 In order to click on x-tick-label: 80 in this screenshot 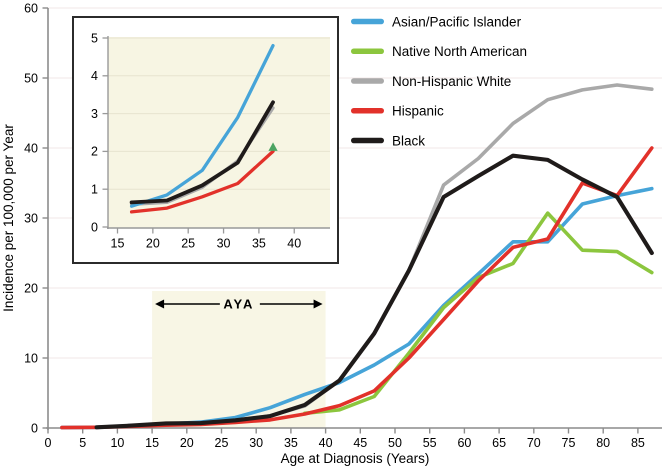, I will do `click(603, 443)`.